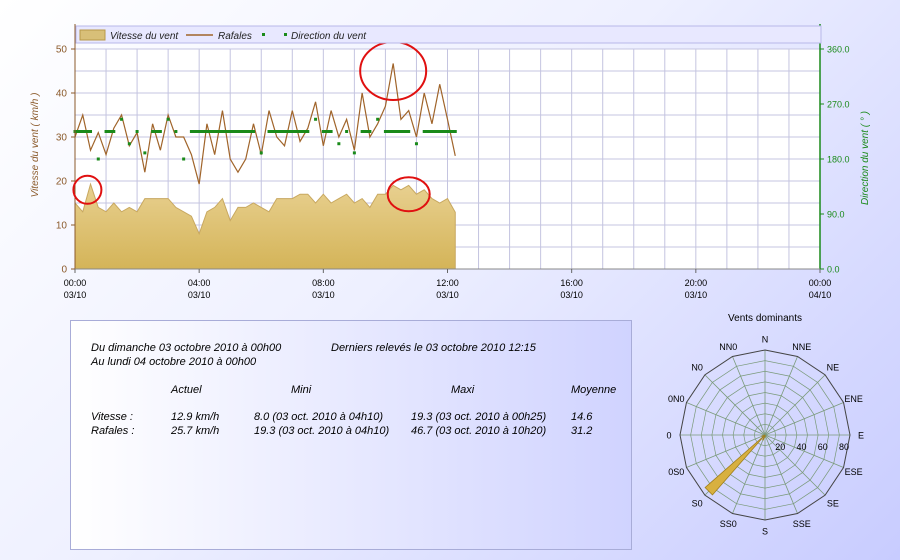  What do you see at coordinates (728, 524) in the screenshot?
I see `rose-direction-label: SS0` at bounding box center [728, 524].